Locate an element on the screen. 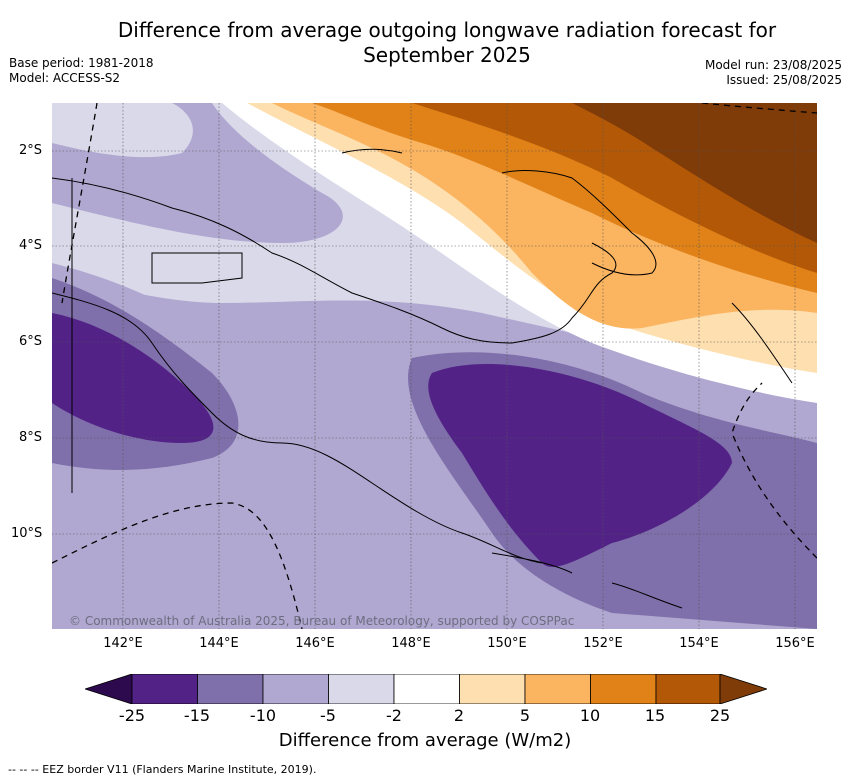 This screenshot has height=781, width=850. cbar-tick-1: -15 is located at coordinates (197, 715).